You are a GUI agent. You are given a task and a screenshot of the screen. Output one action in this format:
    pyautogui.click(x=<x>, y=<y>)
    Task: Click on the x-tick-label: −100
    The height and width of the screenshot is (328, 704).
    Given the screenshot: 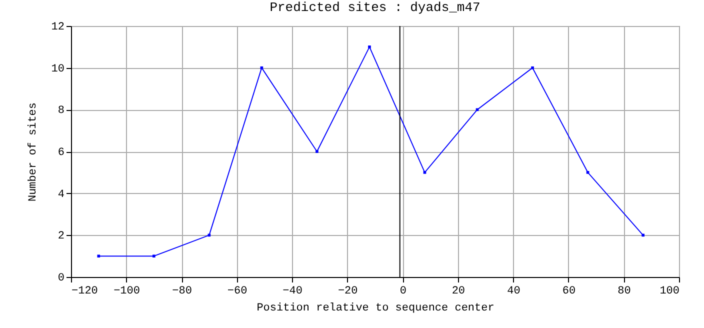 What is the action you would take?
    pyautogui.click(x=127, y=292)
    